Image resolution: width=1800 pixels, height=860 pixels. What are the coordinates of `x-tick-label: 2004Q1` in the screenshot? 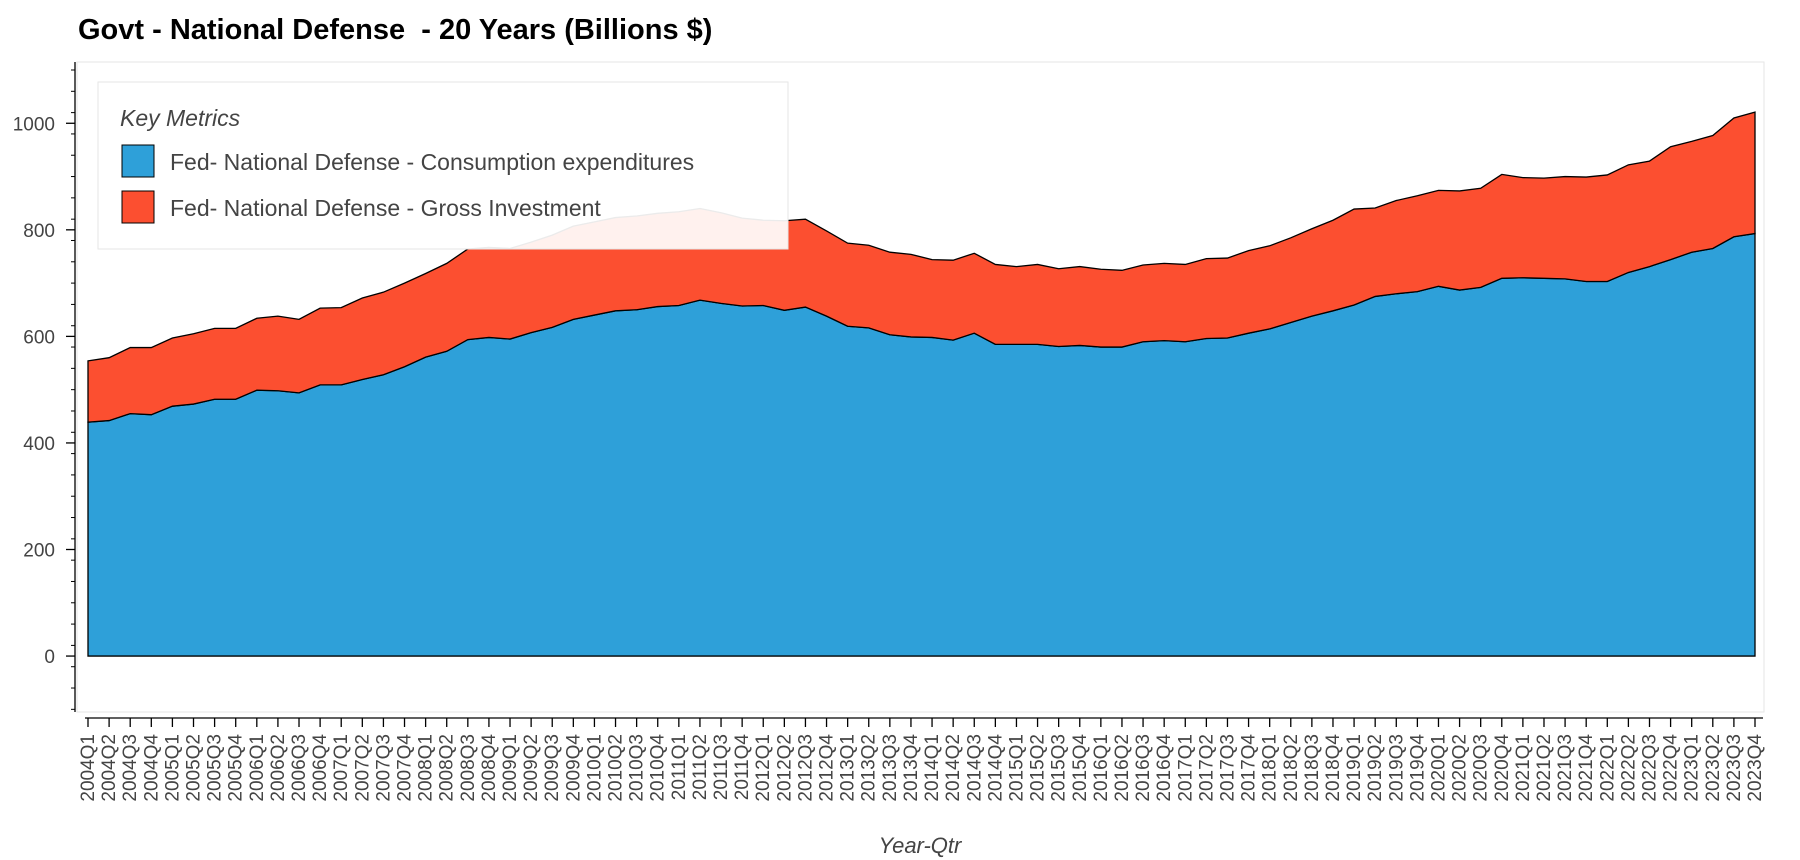 It's located at (88, 768).